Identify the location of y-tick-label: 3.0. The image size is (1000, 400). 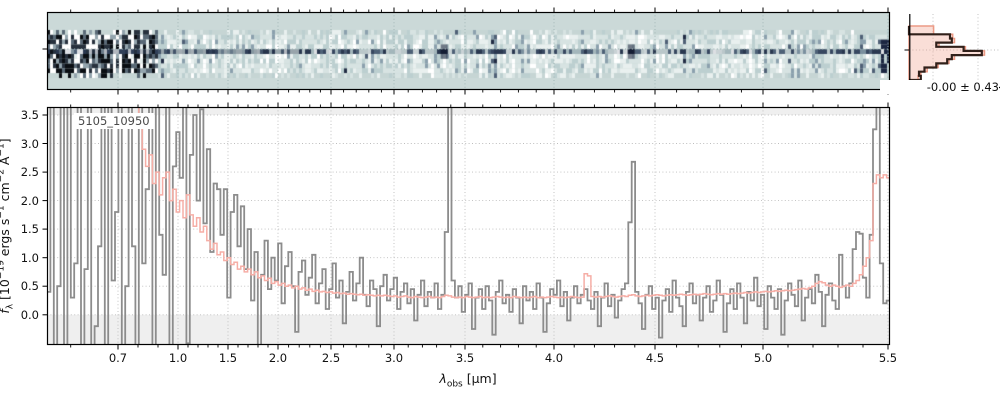
(29, 143).